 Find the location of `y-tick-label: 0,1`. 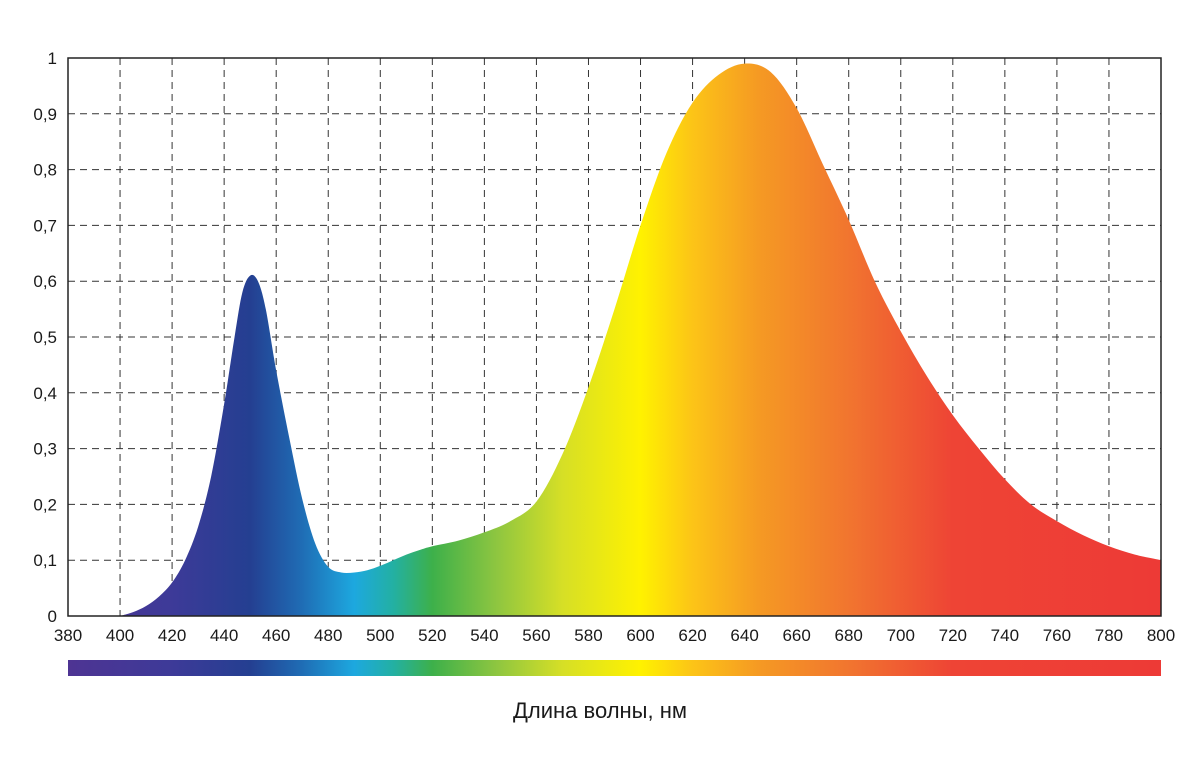

y-tick-label: 0,1 is located at coordinates (45, 560).